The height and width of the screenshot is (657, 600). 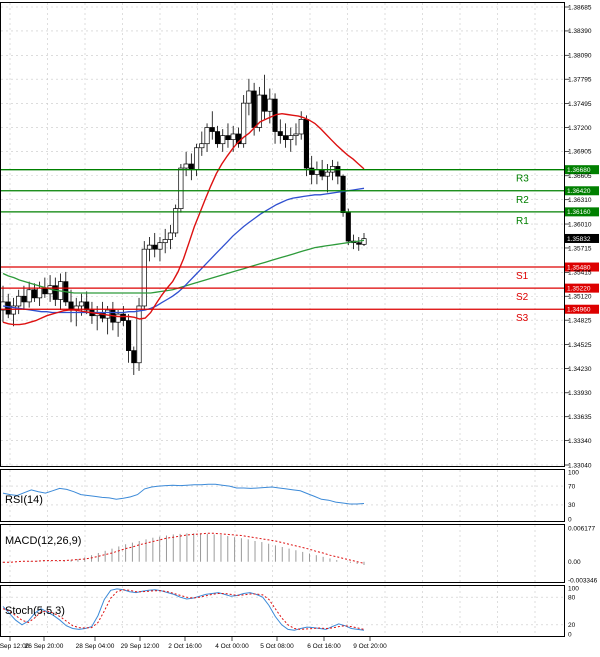 I want to click on time-tick-label: 9 Oct 20:00, so click(x=370, y=646).